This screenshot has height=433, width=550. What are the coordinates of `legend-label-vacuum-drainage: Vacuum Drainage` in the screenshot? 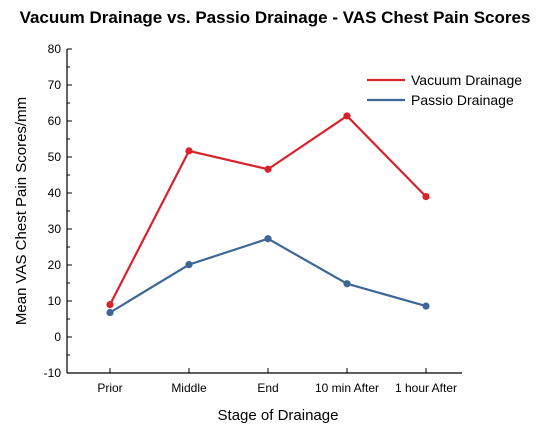 It's located at (466, 80).